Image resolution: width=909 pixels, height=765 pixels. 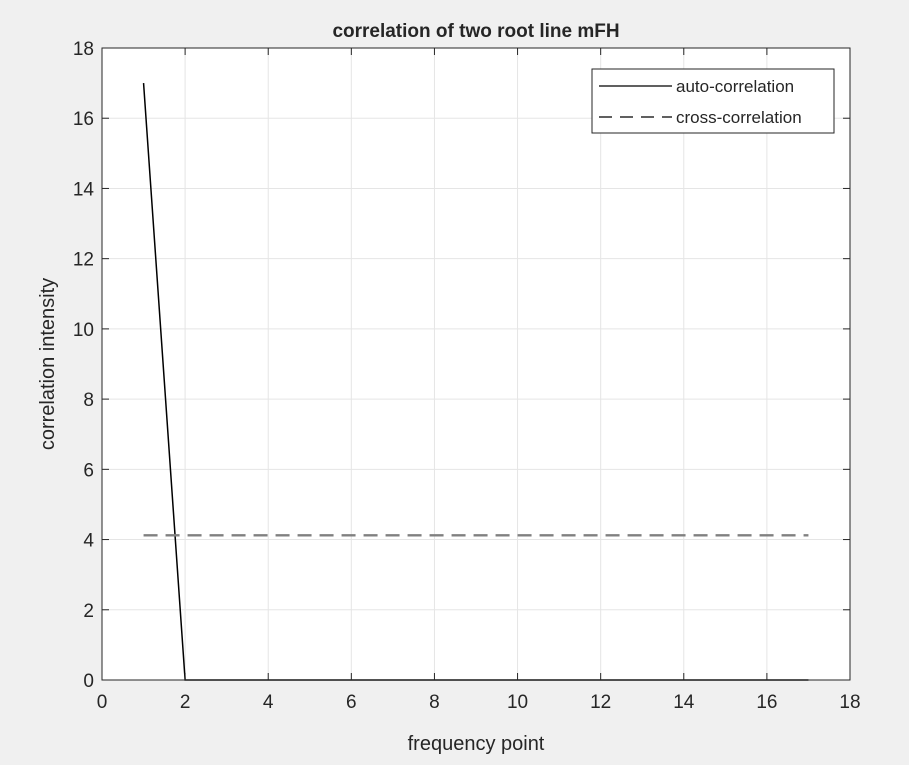 What do you see at coordinates (83, 49) in the screenshot?
I see `y-tick-label: 18` at bounding box center [83, 49].